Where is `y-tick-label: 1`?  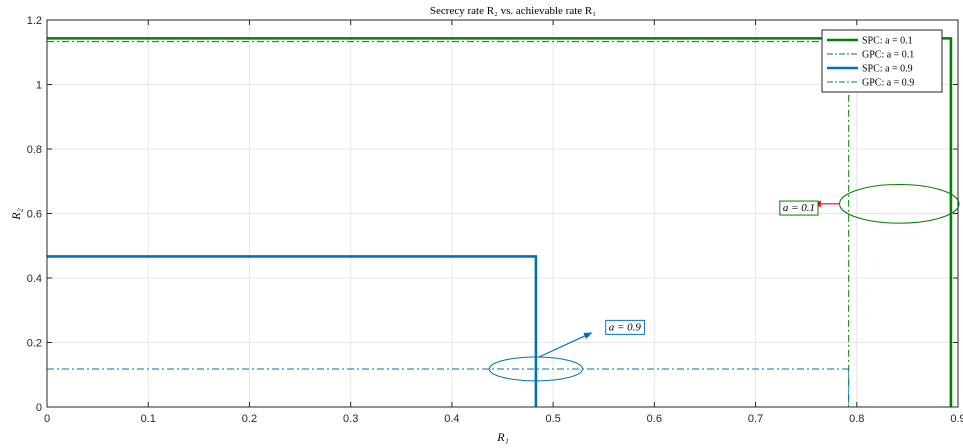
y-tick-label: 1 is located at coordinates (39, 86).